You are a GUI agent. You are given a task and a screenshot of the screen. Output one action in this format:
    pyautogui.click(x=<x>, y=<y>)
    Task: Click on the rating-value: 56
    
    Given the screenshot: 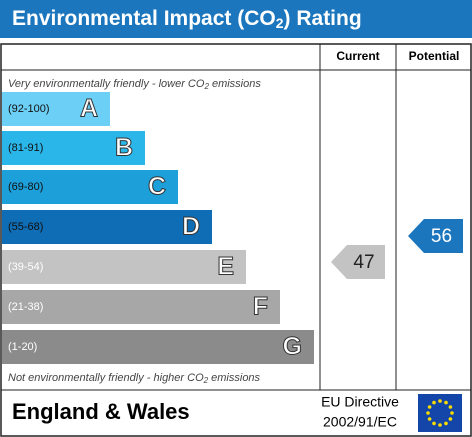 What is the action you would take?
    pyautogui.click(x=441, y=236)
    